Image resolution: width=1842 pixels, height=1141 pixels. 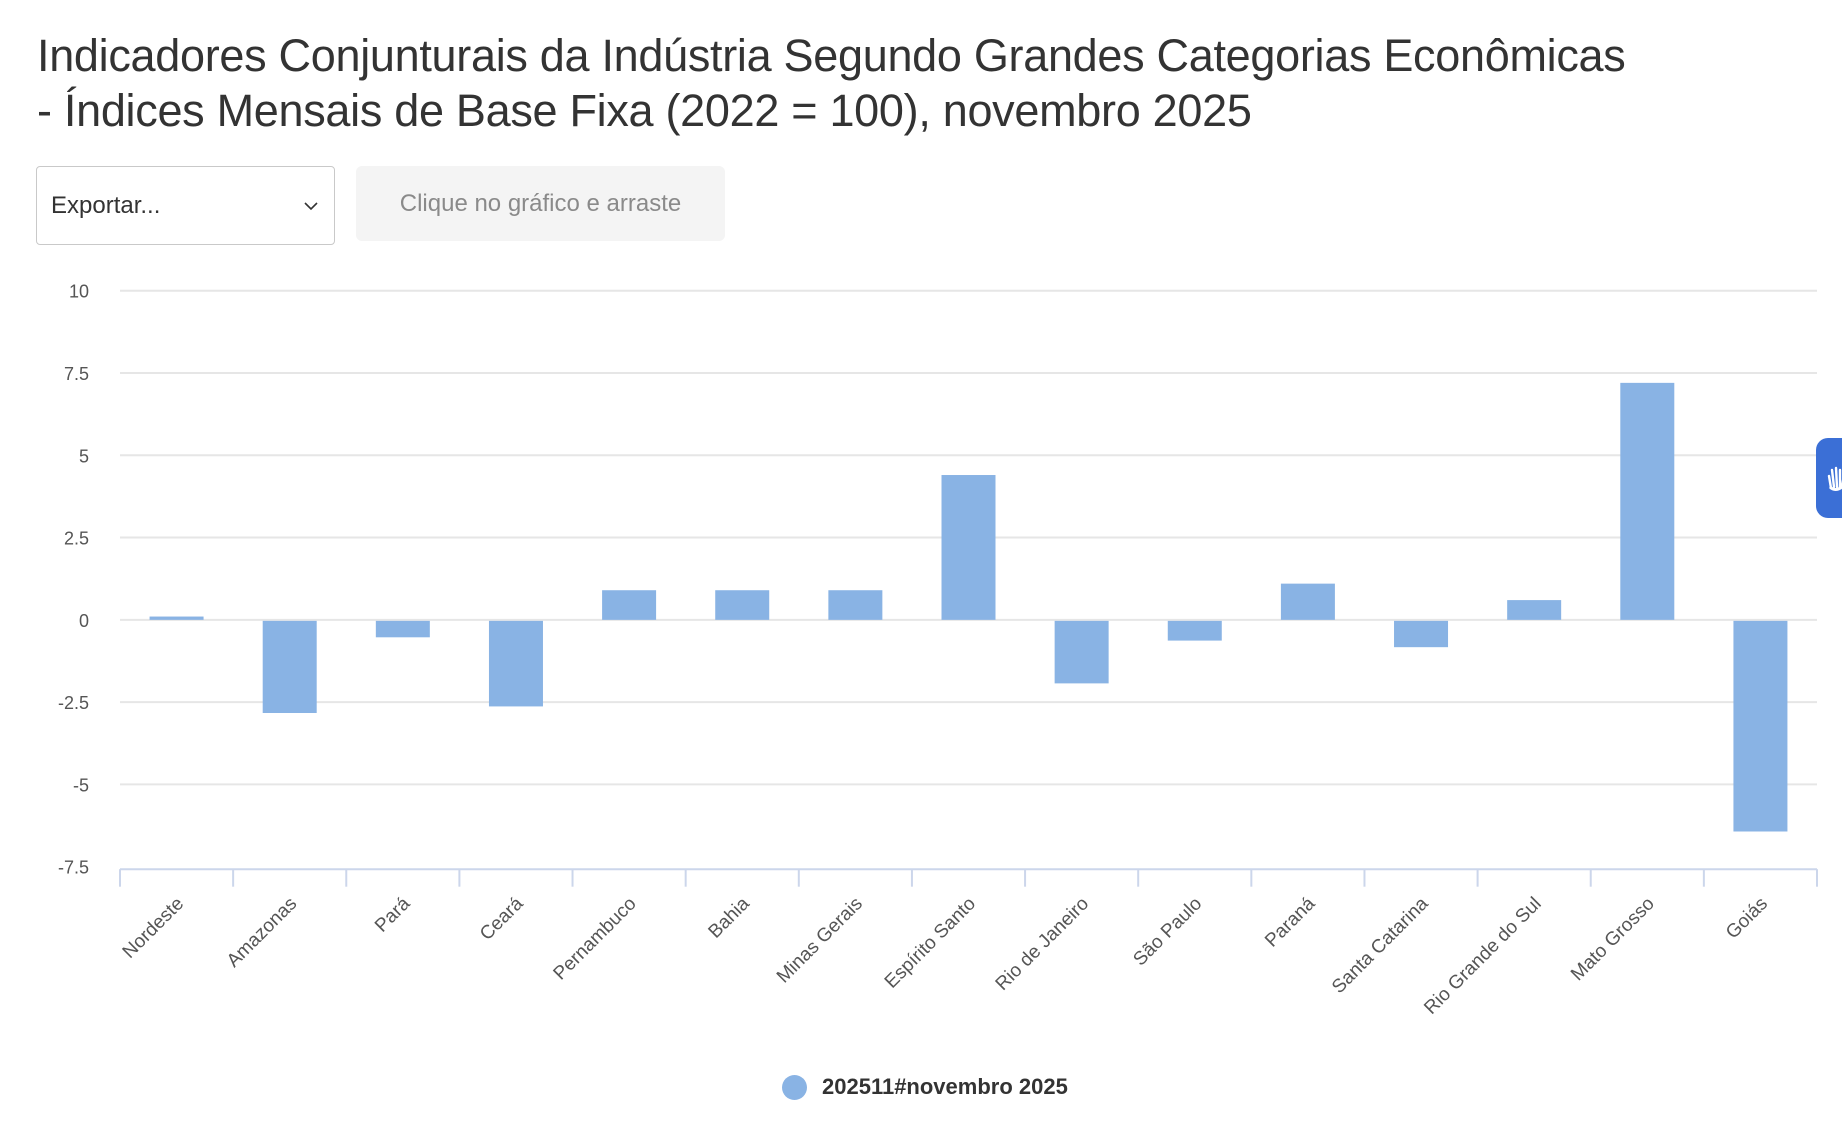 What do you see at coordinates (79, 292) in the screenshot?
I see `y-tick-label: 10` at bounding box center [79, 292].